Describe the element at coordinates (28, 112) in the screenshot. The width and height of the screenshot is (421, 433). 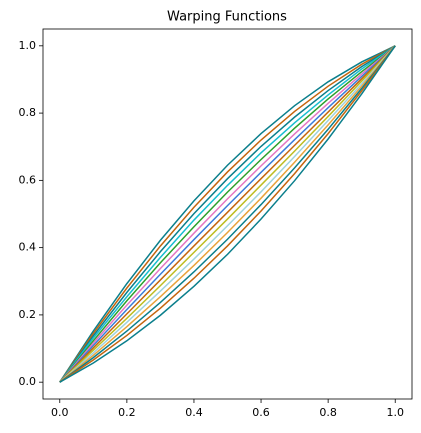
I see `y-tick-label: 0.8` at that location.